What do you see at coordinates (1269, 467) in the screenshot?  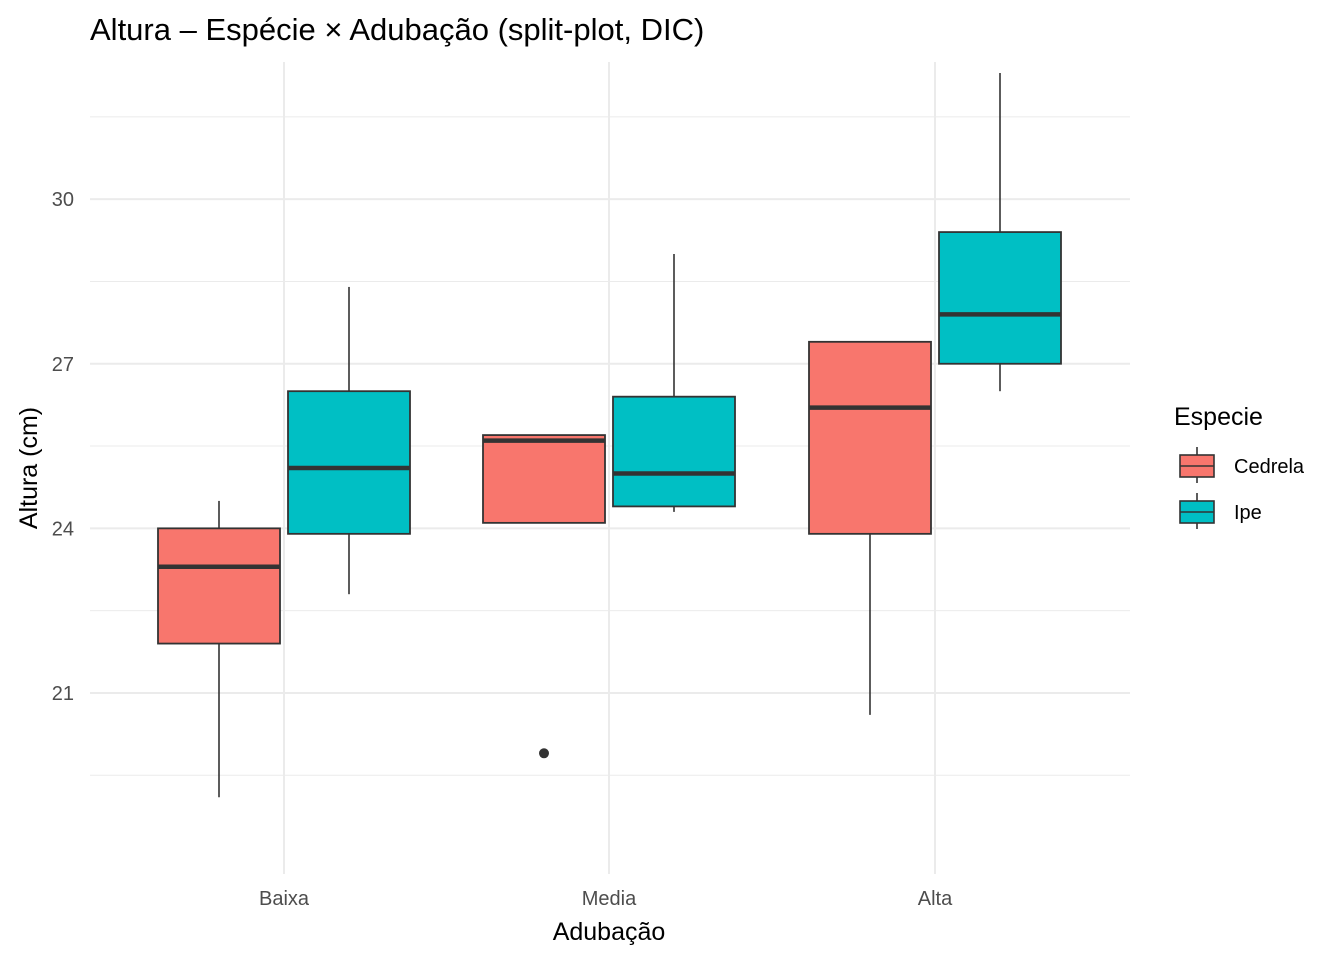 I see `legend-label: Cedrela` at bounding box center [1269, 467].